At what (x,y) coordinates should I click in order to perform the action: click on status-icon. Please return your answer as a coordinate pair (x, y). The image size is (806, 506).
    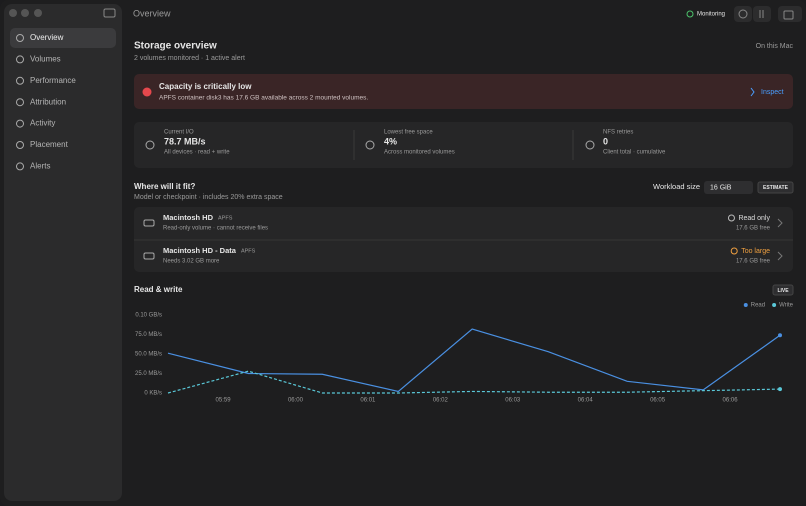
    Looking at the image, I should click on (690, 14).